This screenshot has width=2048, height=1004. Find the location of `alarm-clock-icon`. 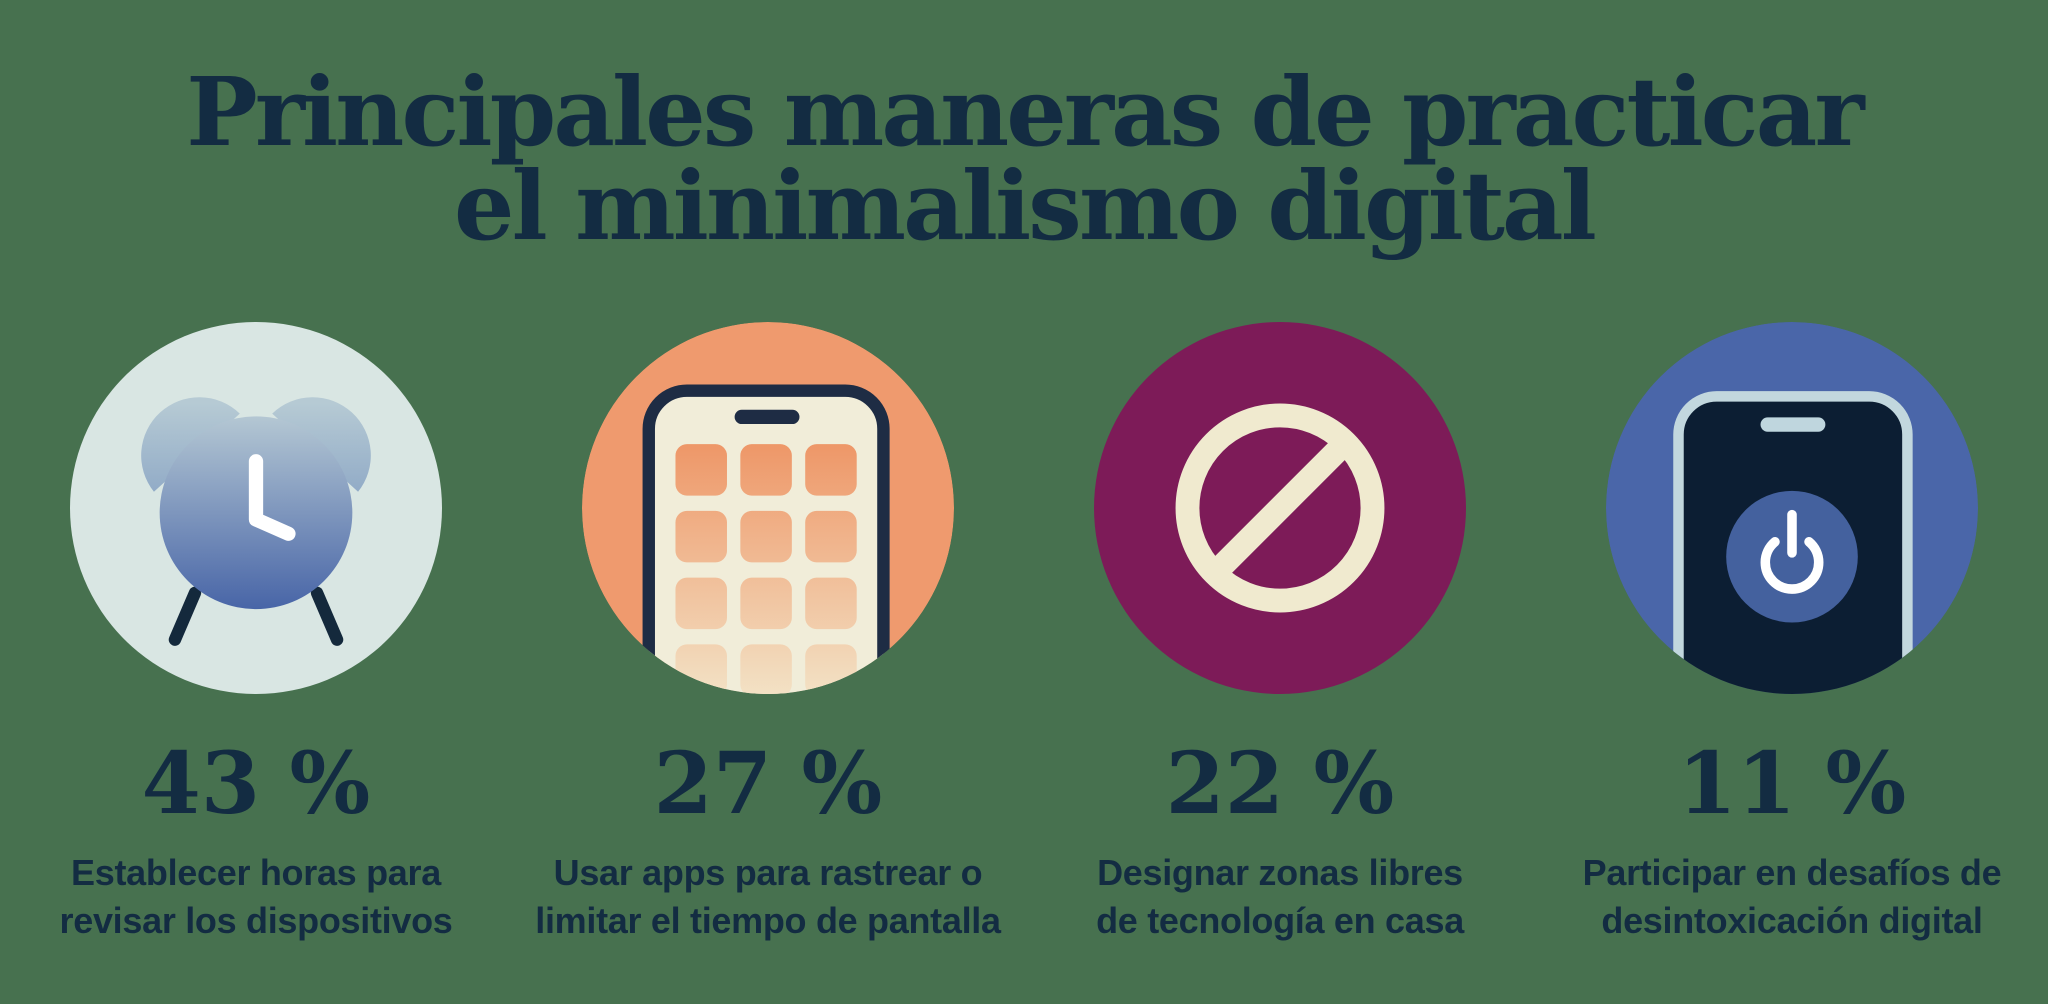

alarm-clock-icon is located at coordinates (256, 508).